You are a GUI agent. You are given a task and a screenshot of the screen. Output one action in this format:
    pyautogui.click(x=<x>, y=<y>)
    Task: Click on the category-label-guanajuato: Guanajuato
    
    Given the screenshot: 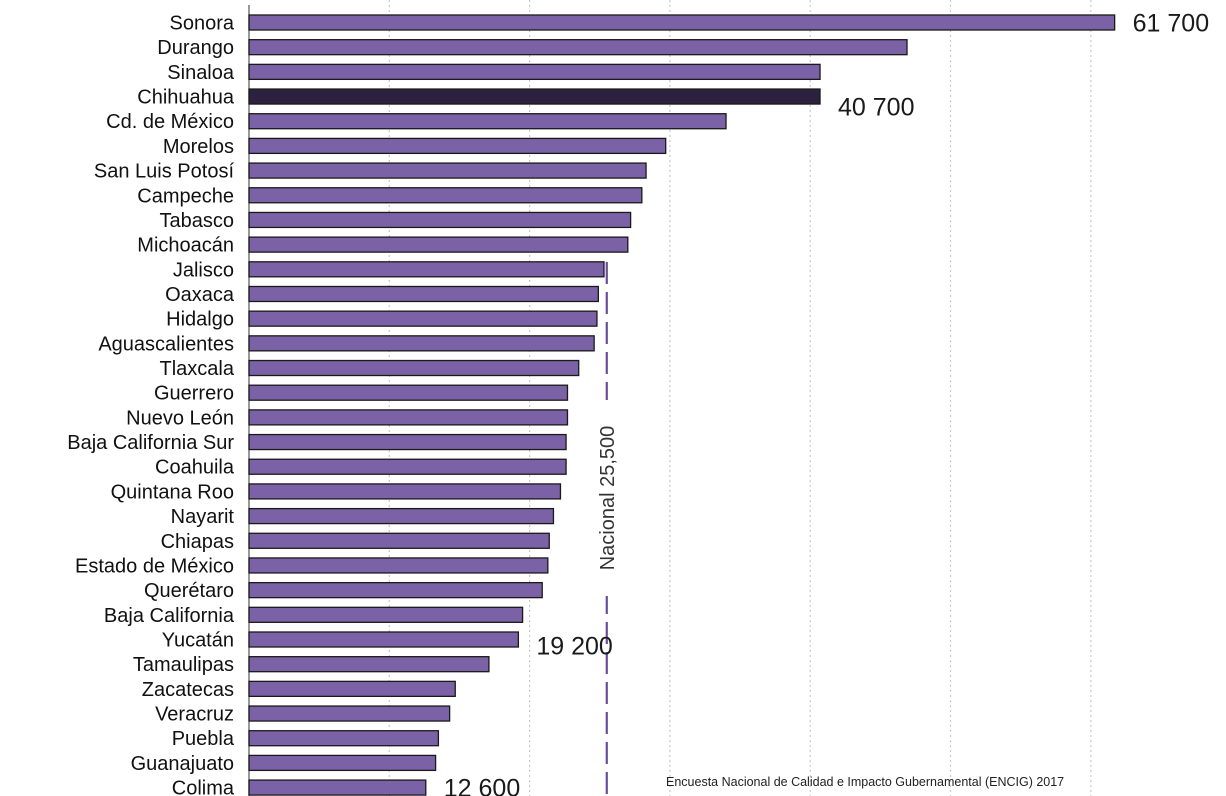 What is the action you would take?
    pyautogui.click(x=182, y=764)
    